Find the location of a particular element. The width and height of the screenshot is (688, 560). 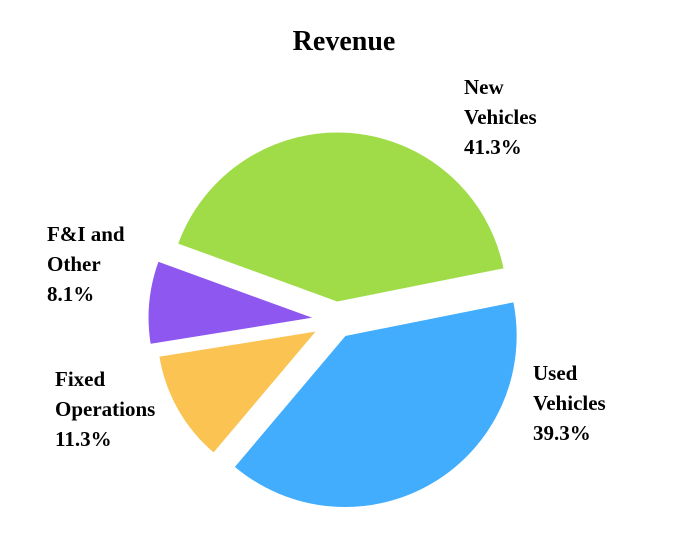

slice-label: New Vehicles 41.3% is located at coordinates (500, 117).